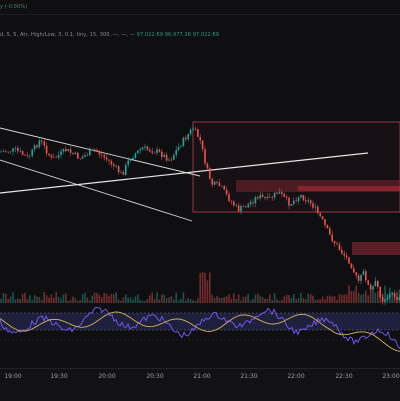  Describe the element at coordinates (200, 14) in the screenshot. I see `top-divider` at that location.